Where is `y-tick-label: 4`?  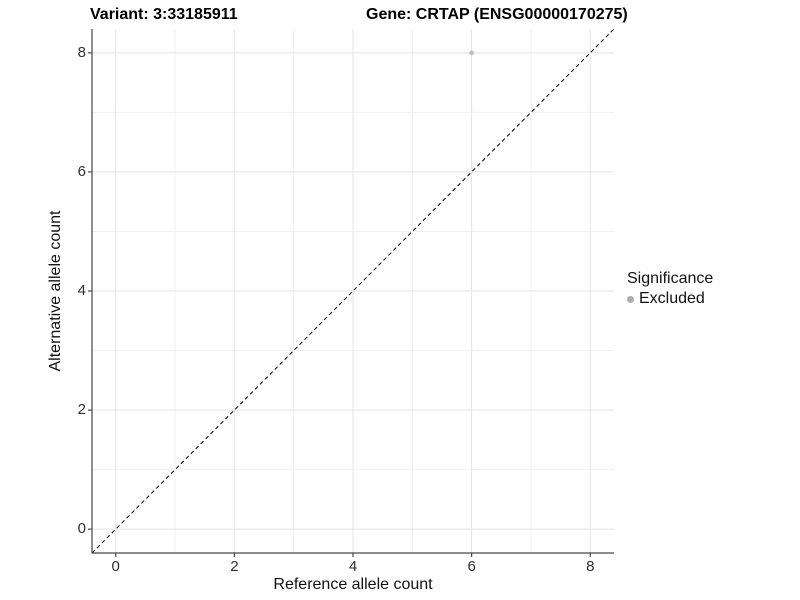 y-tick-label: 4 is located at coordinates (81, 290).